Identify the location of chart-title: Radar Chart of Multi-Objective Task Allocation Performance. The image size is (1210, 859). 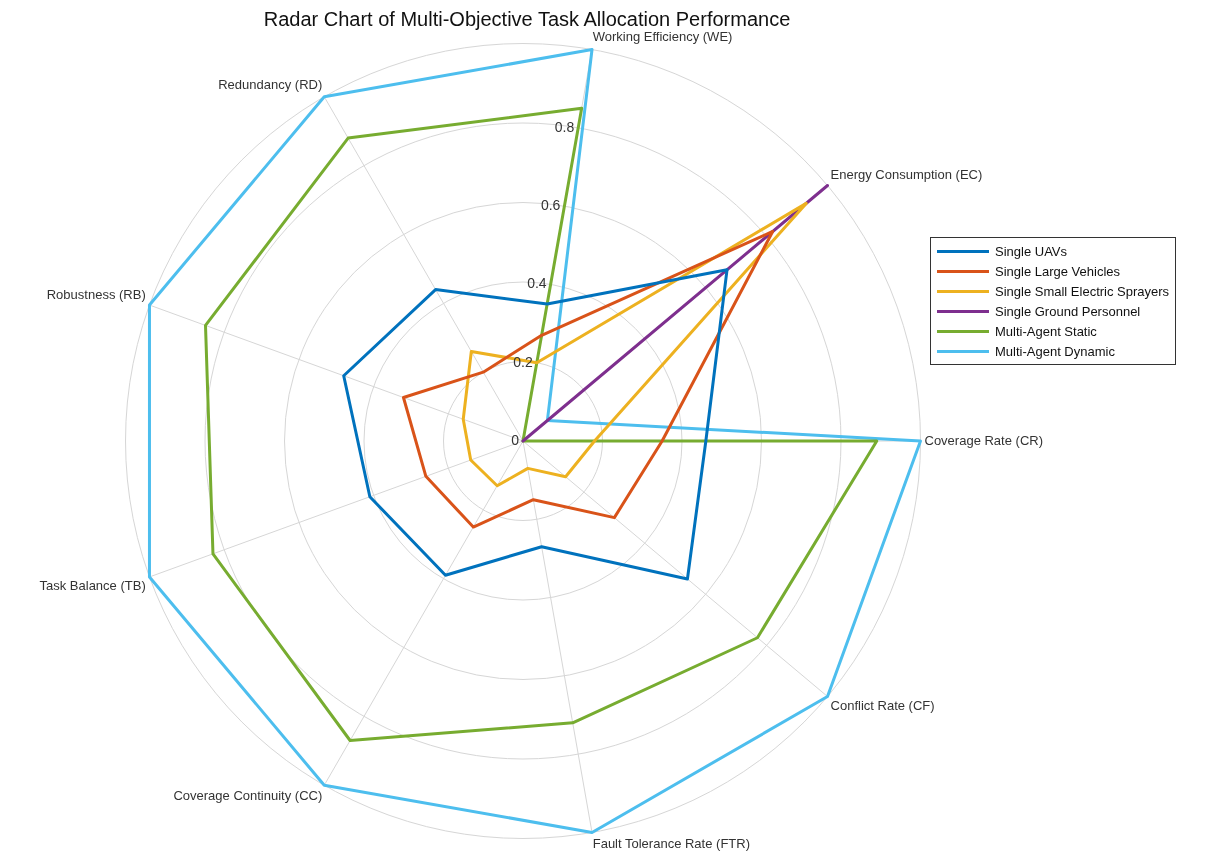
(527, 19).